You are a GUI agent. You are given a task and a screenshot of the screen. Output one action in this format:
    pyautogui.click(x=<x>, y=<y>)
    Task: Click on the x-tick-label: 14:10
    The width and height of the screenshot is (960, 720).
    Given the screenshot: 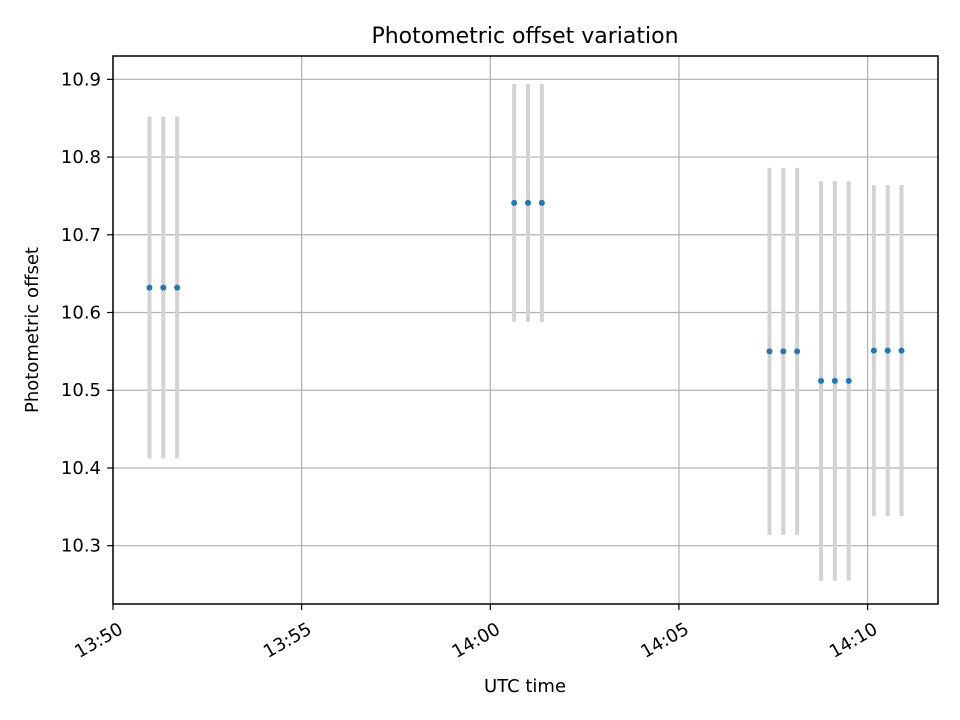 What is the action you would take?
    pyautogui.click(x=853, y=641)
    